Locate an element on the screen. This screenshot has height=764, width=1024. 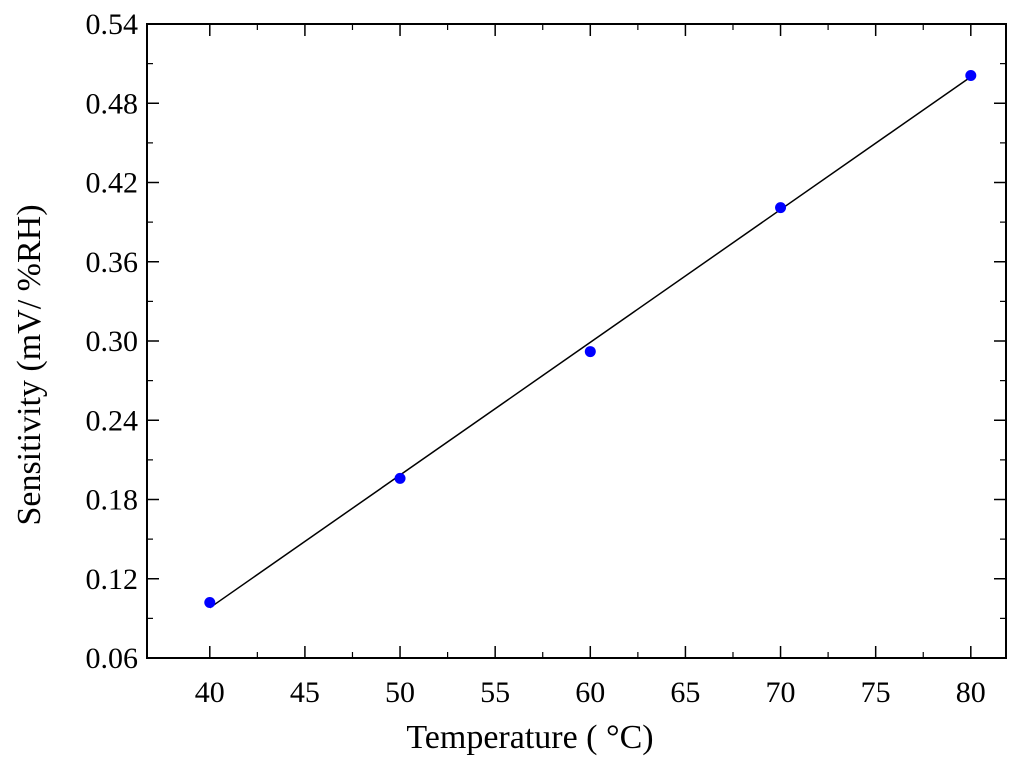
x-axis-label: Temperature ( °C) is located at coordinates (529, 737).